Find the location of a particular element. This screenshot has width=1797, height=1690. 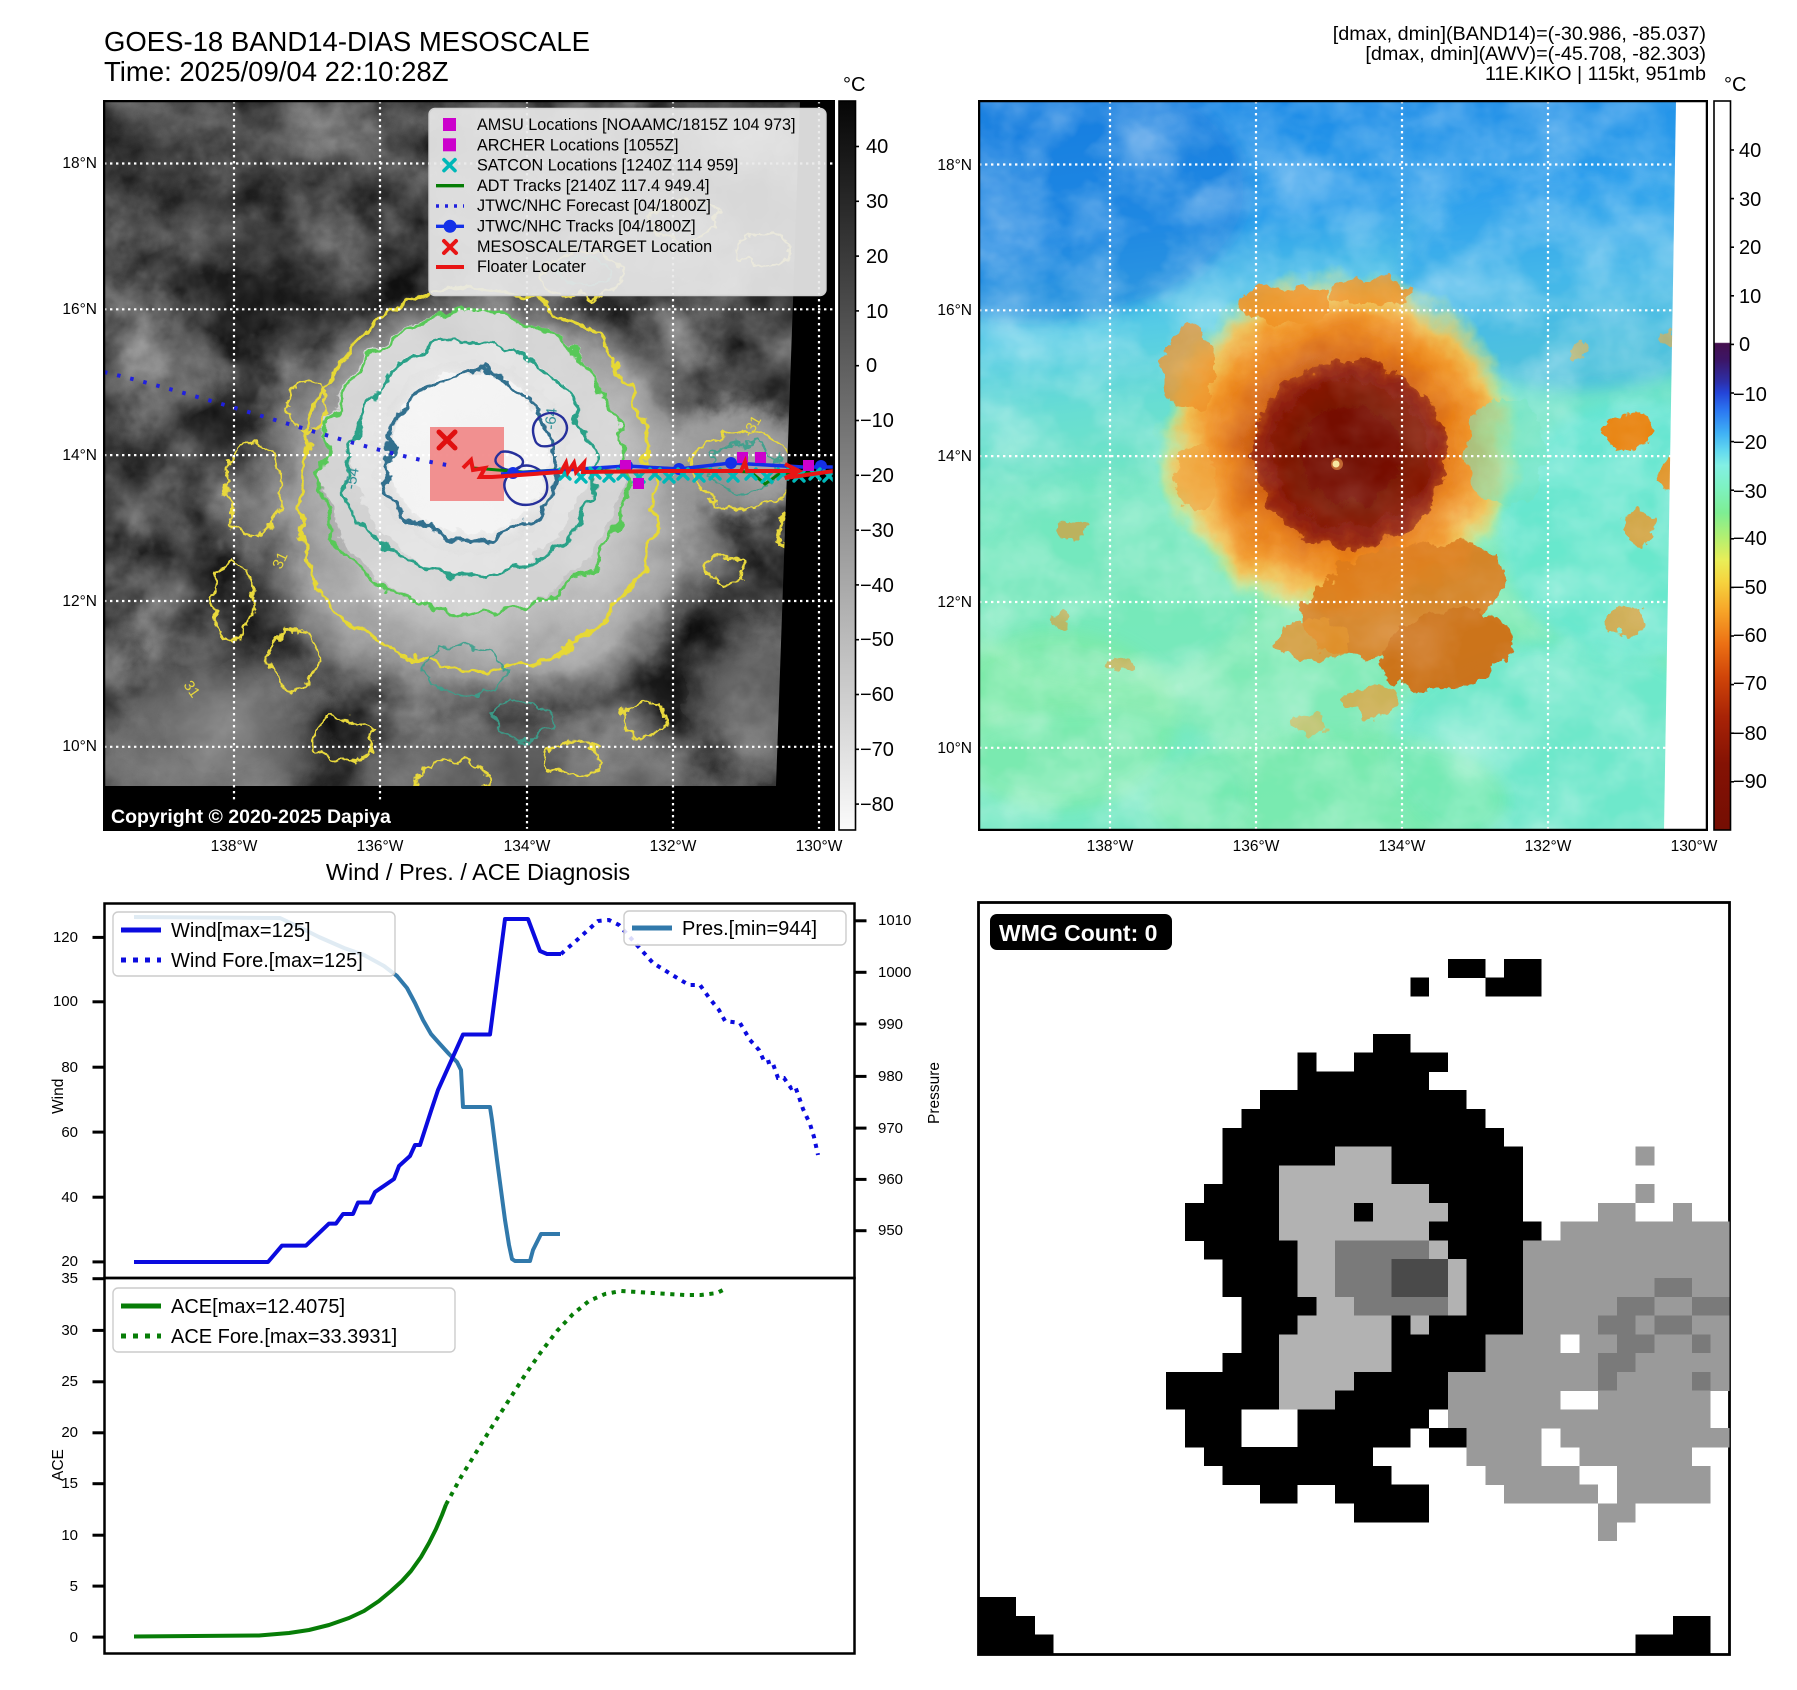

svg-text: MESOSCALE/TARGET Location is located at coordinates (594, 247).